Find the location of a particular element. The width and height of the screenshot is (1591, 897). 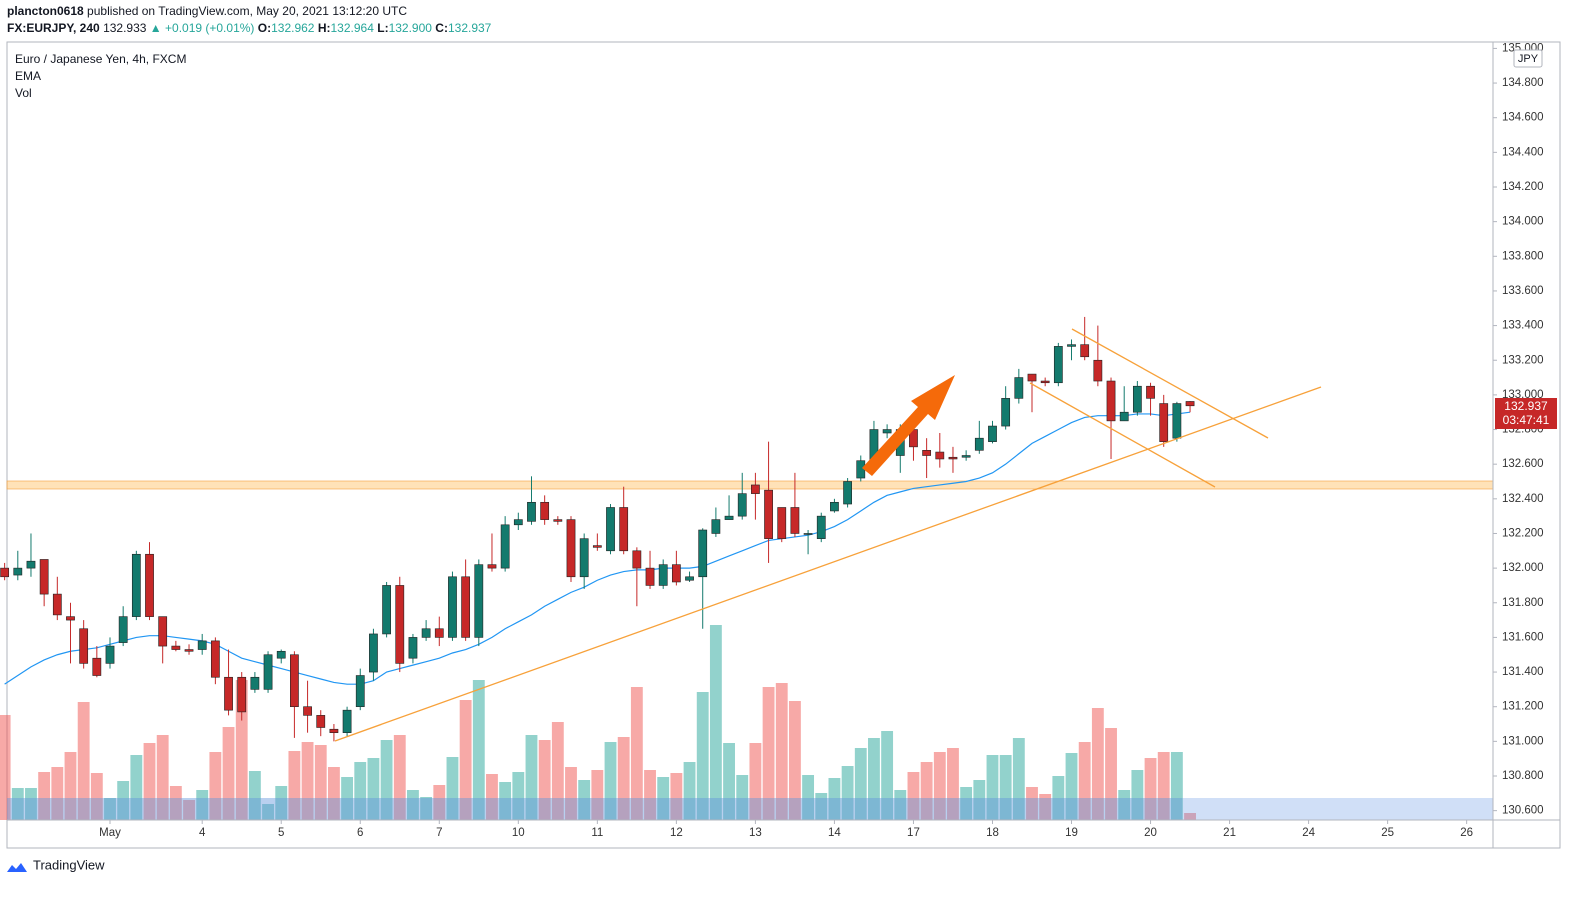

legend-ema: EMA is located at coordinates (28, 76).